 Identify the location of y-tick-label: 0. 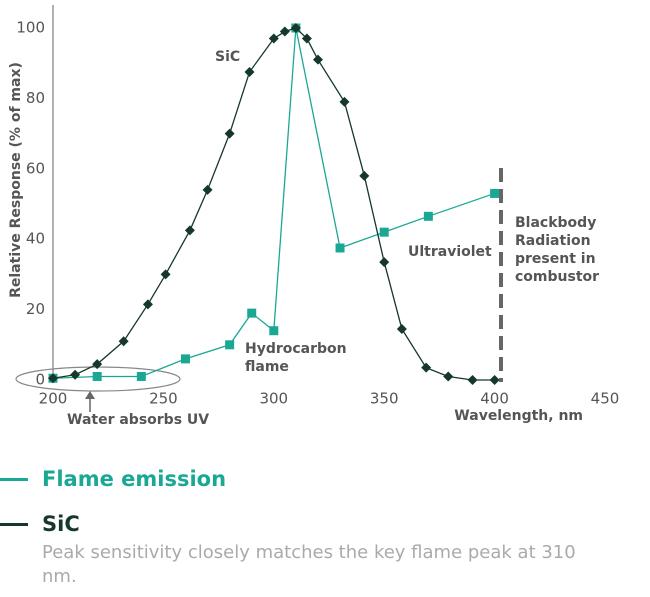
(40, 380).